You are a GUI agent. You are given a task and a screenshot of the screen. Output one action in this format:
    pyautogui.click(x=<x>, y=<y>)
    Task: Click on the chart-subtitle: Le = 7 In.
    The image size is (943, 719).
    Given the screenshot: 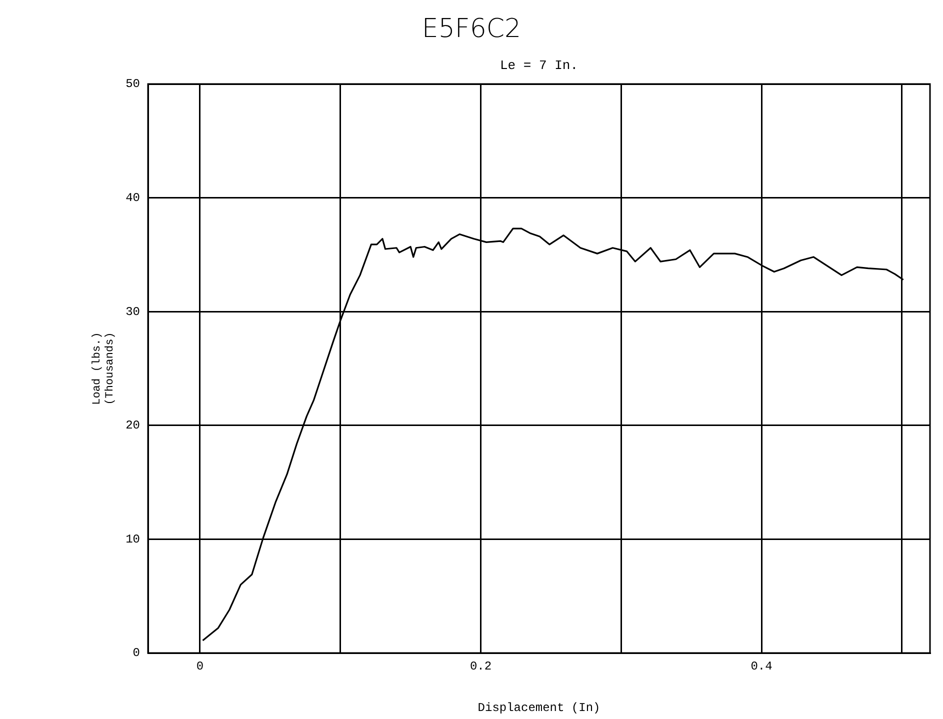 What is the action you would take?
    pyautogui.click(x=538, y=65)
    